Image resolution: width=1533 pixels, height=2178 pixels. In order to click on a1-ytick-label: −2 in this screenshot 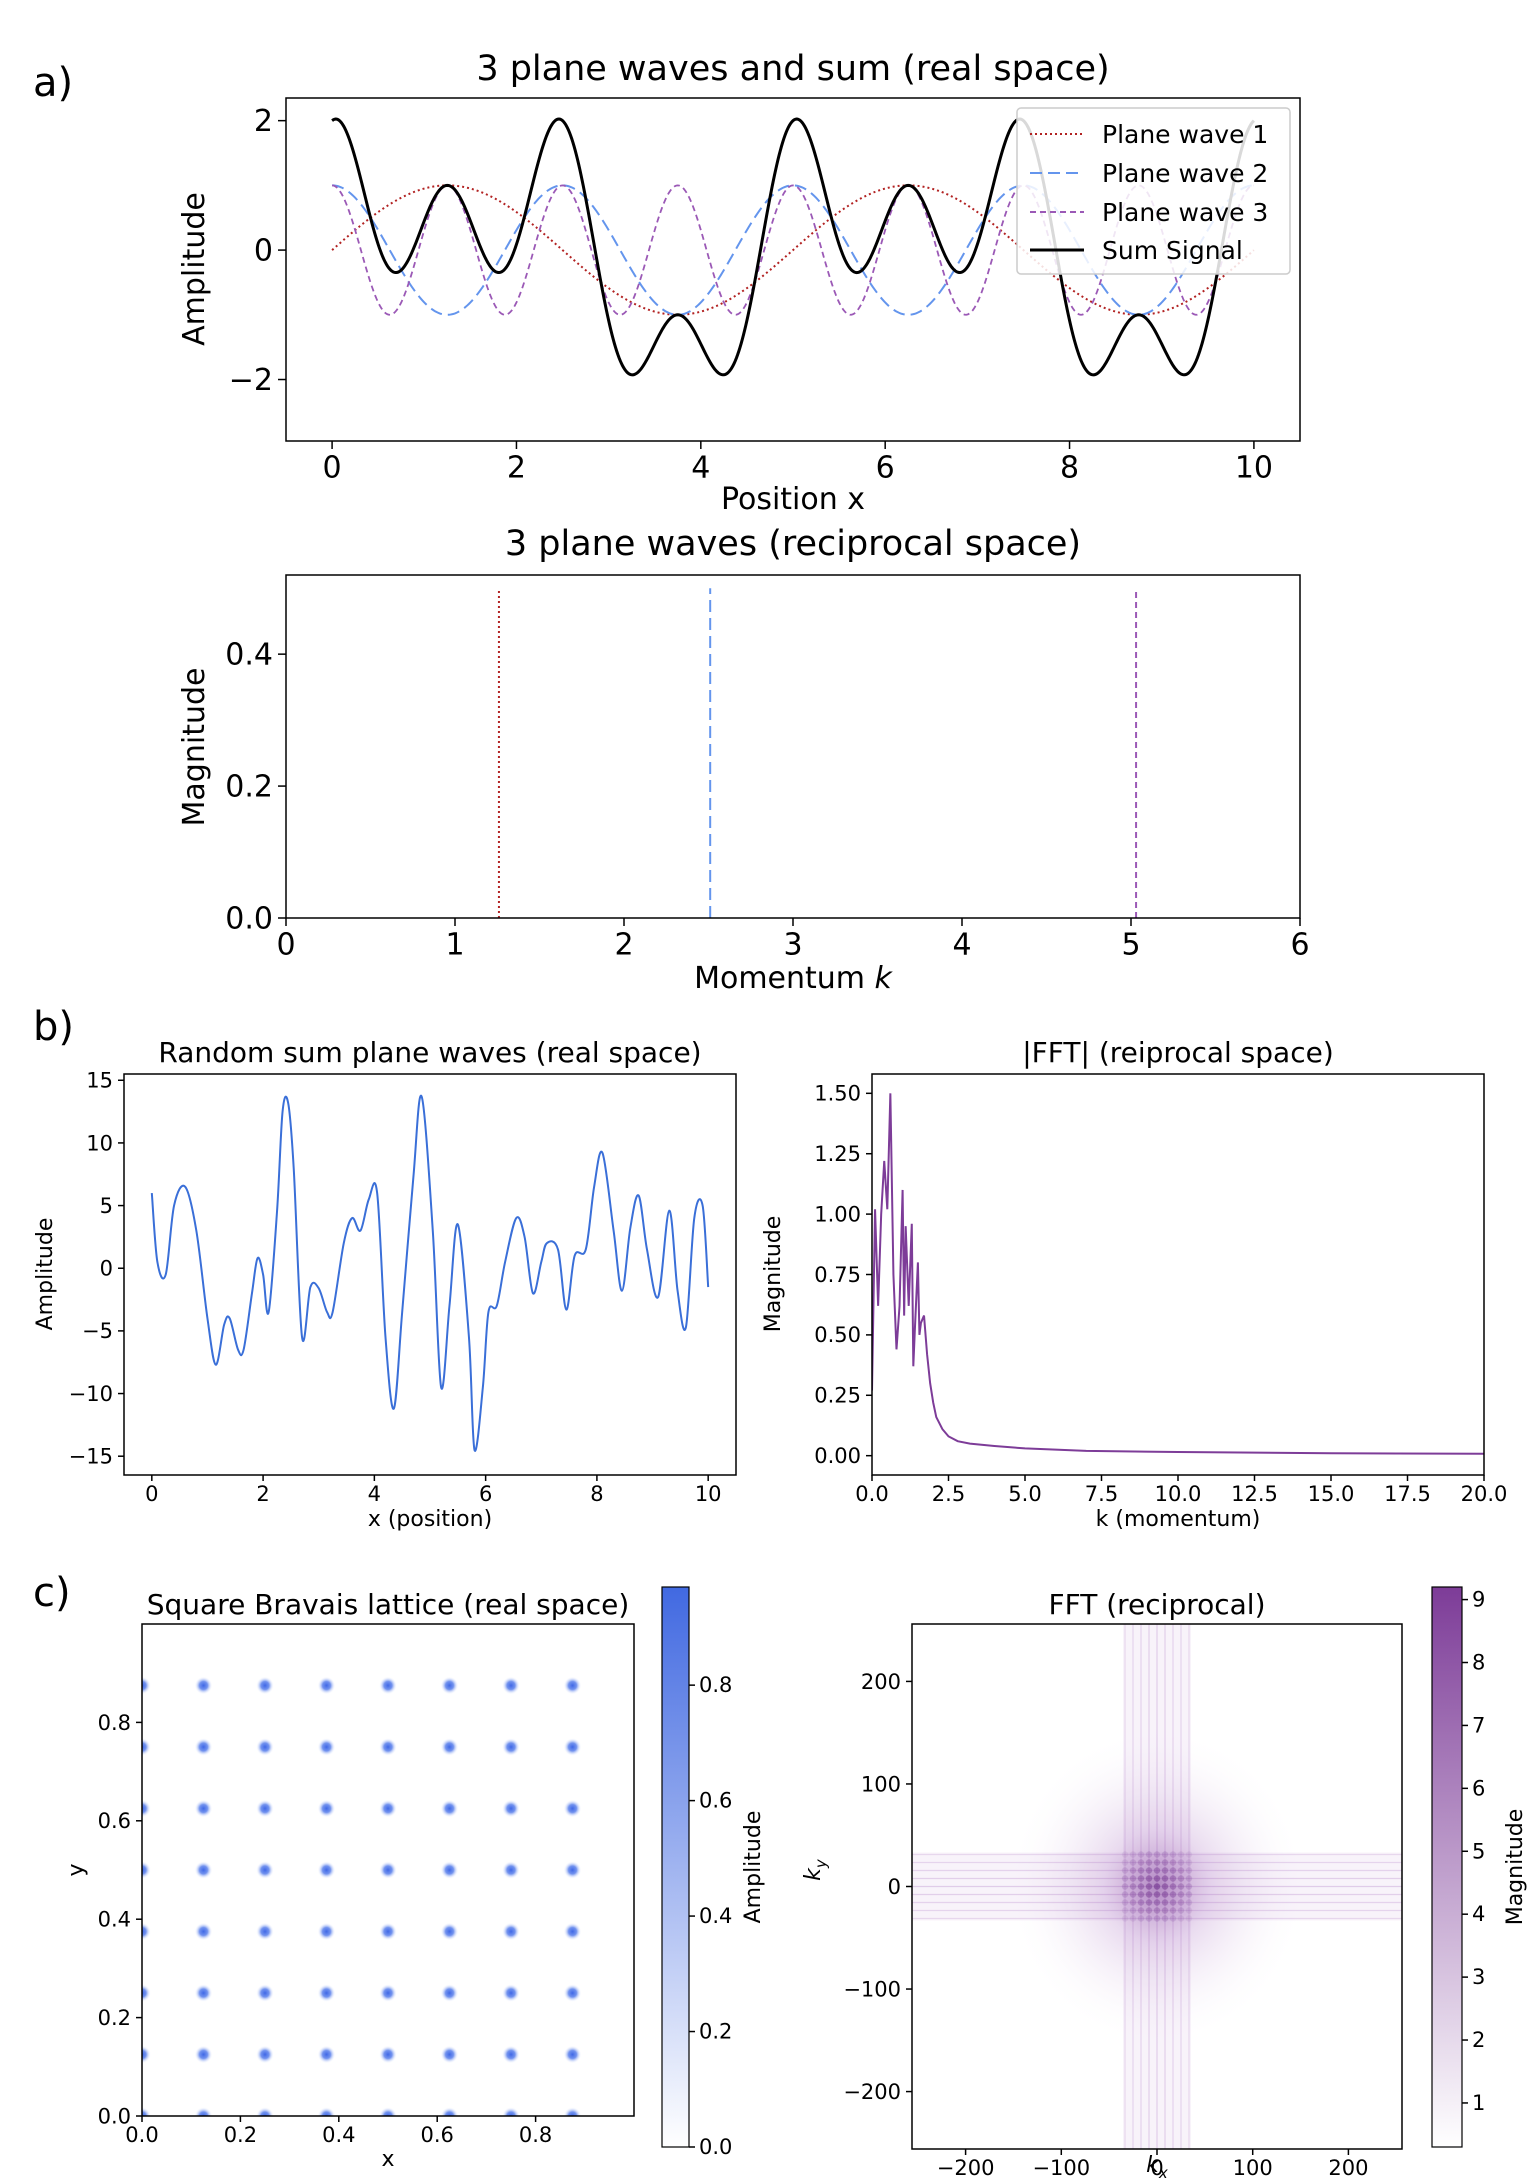, I will do `click(251, 380)`.